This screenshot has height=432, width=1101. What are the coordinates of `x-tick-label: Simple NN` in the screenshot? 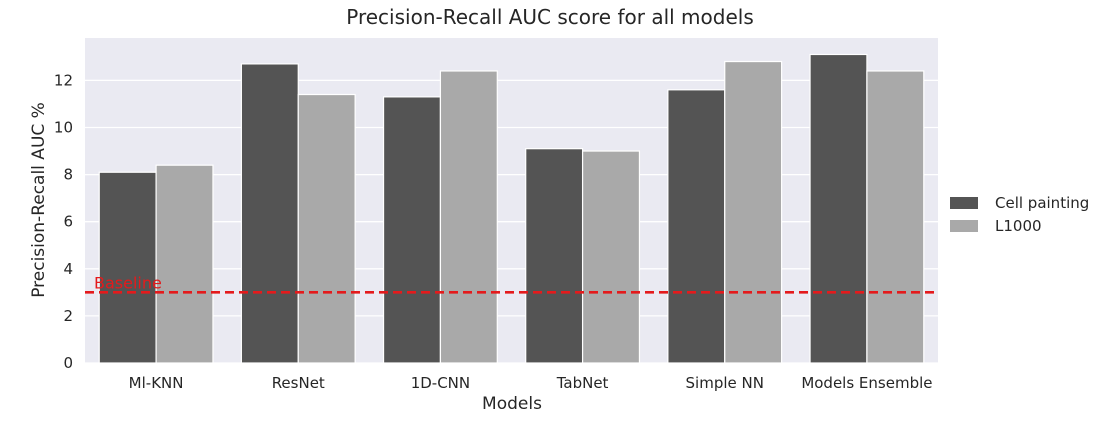 It's located at (725, 383).